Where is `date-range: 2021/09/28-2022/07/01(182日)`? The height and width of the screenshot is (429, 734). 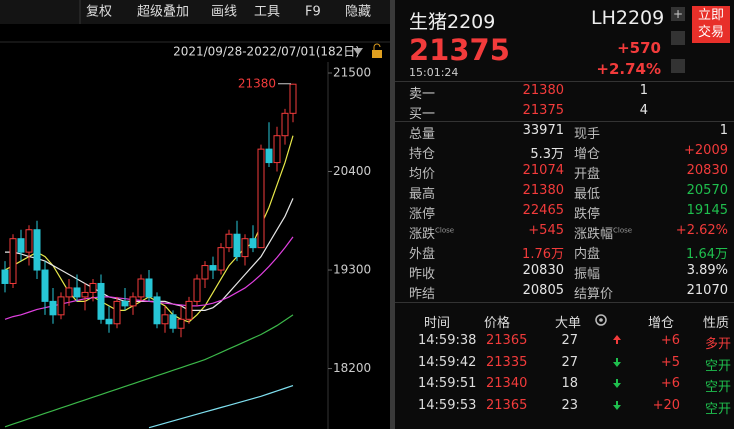 date-range: 2021/09/28-2022/07/01(182日) is located at coordinates (266, 52).